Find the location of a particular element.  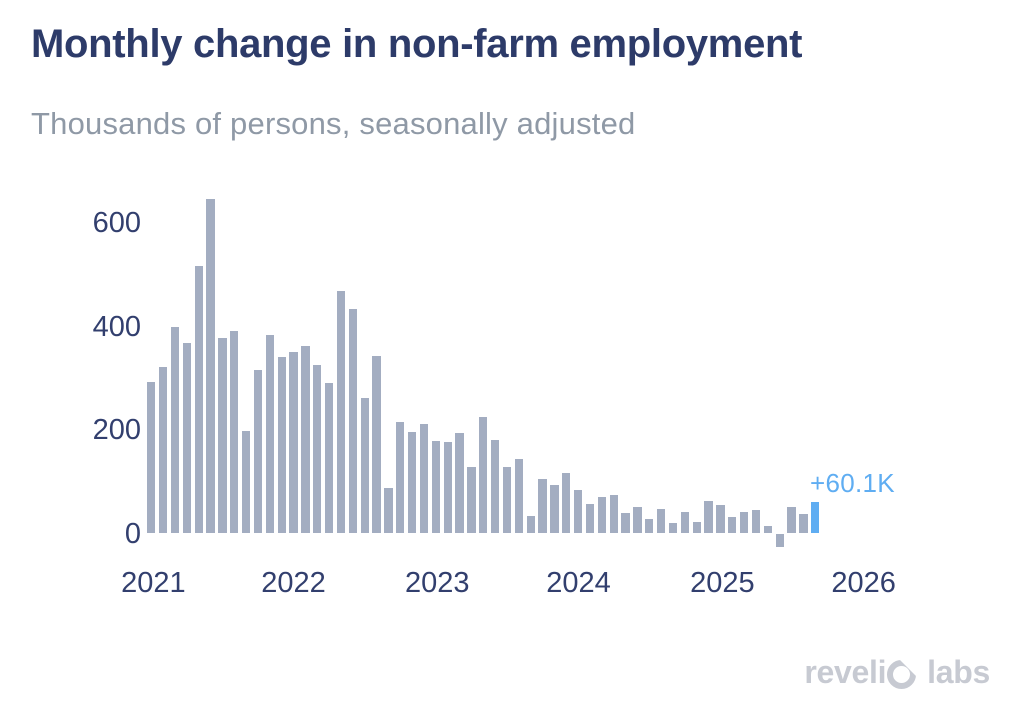

x-axis-label-2024: 2024 is located at coordinates (578, 583).